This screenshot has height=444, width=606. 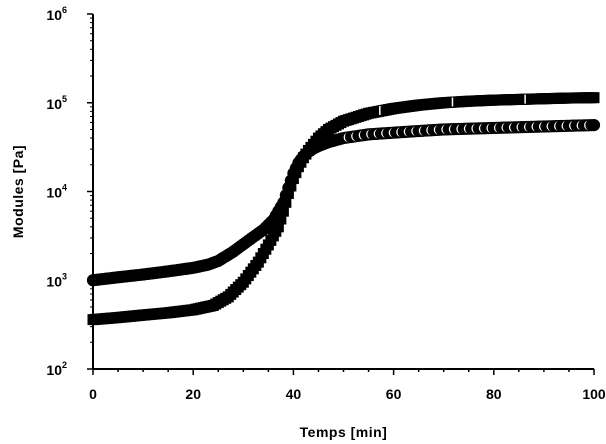 I want to click on x-axis-label: Temps [min], so click(x=344, y=432).